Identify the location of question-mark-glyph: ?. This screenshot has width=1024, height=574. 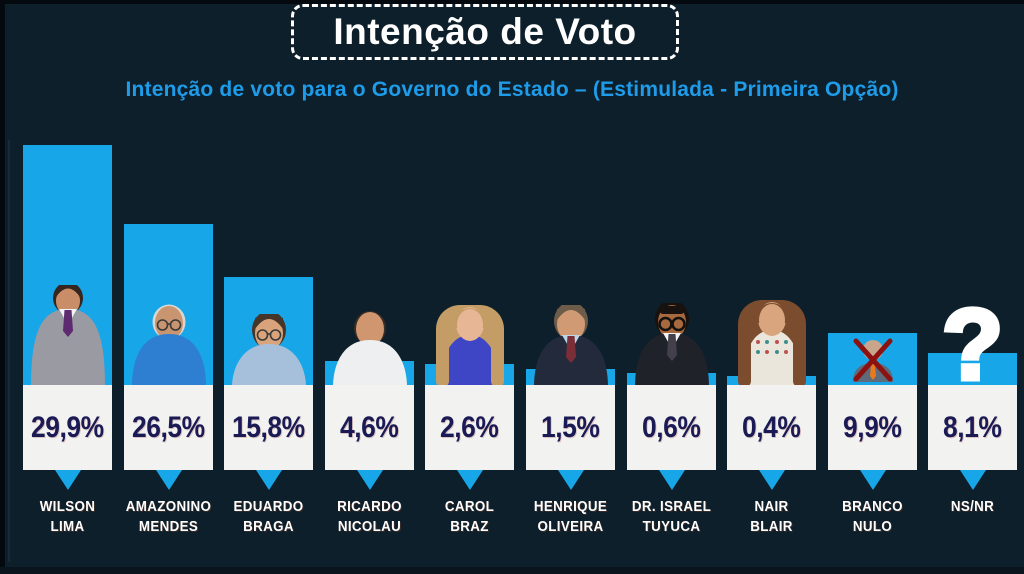
(972, 345).